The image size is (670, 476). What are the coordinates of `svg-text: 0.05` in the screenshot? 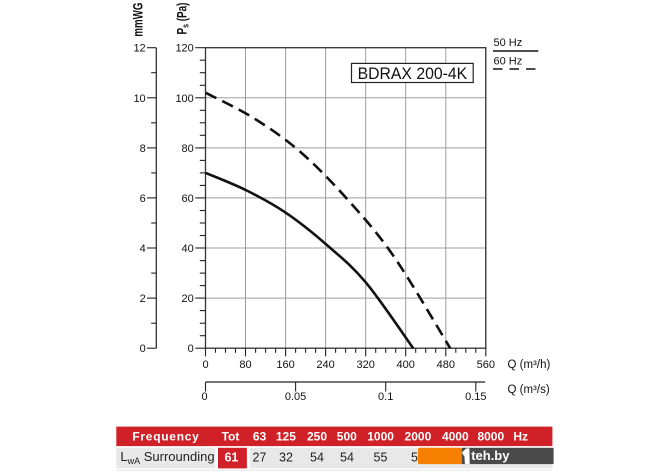 It's located at (295, 397).